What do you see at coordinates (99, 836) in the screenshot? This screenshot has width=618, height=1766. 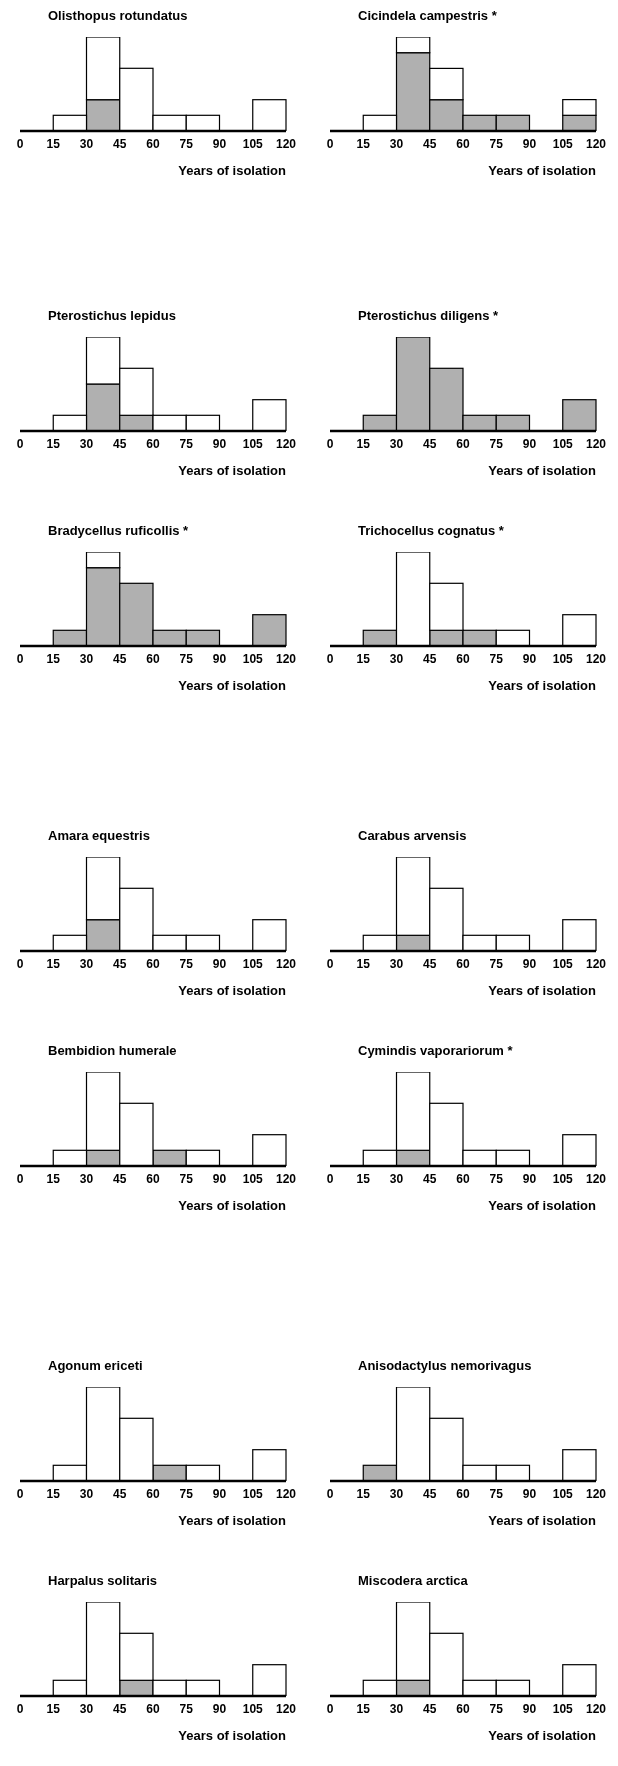 I see `chart-title: Amara equestris` at bounding box center [99, 836].